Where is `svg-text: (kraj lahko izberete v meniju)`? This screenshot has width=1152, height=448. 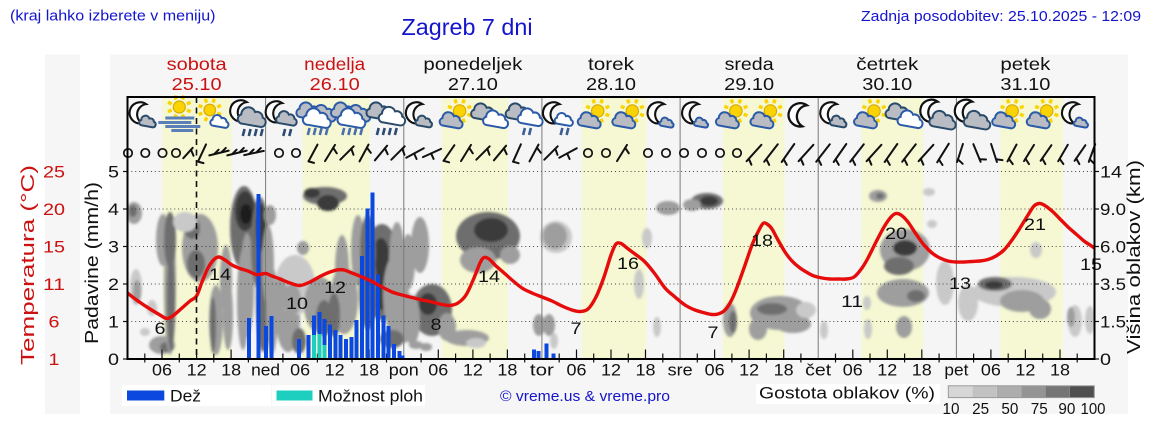 svg-text: (kraj lahko izberete v meniju) is located at coordinates (113, 16).